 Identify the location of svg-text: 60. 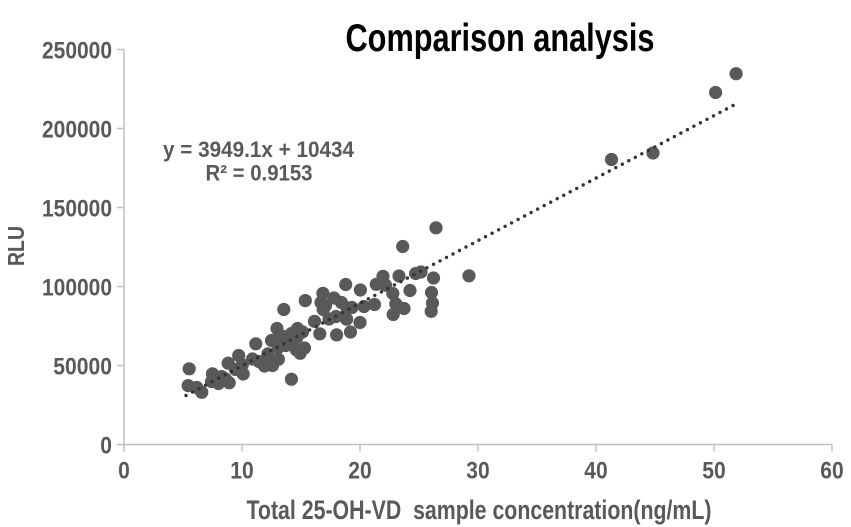
(831, 471).